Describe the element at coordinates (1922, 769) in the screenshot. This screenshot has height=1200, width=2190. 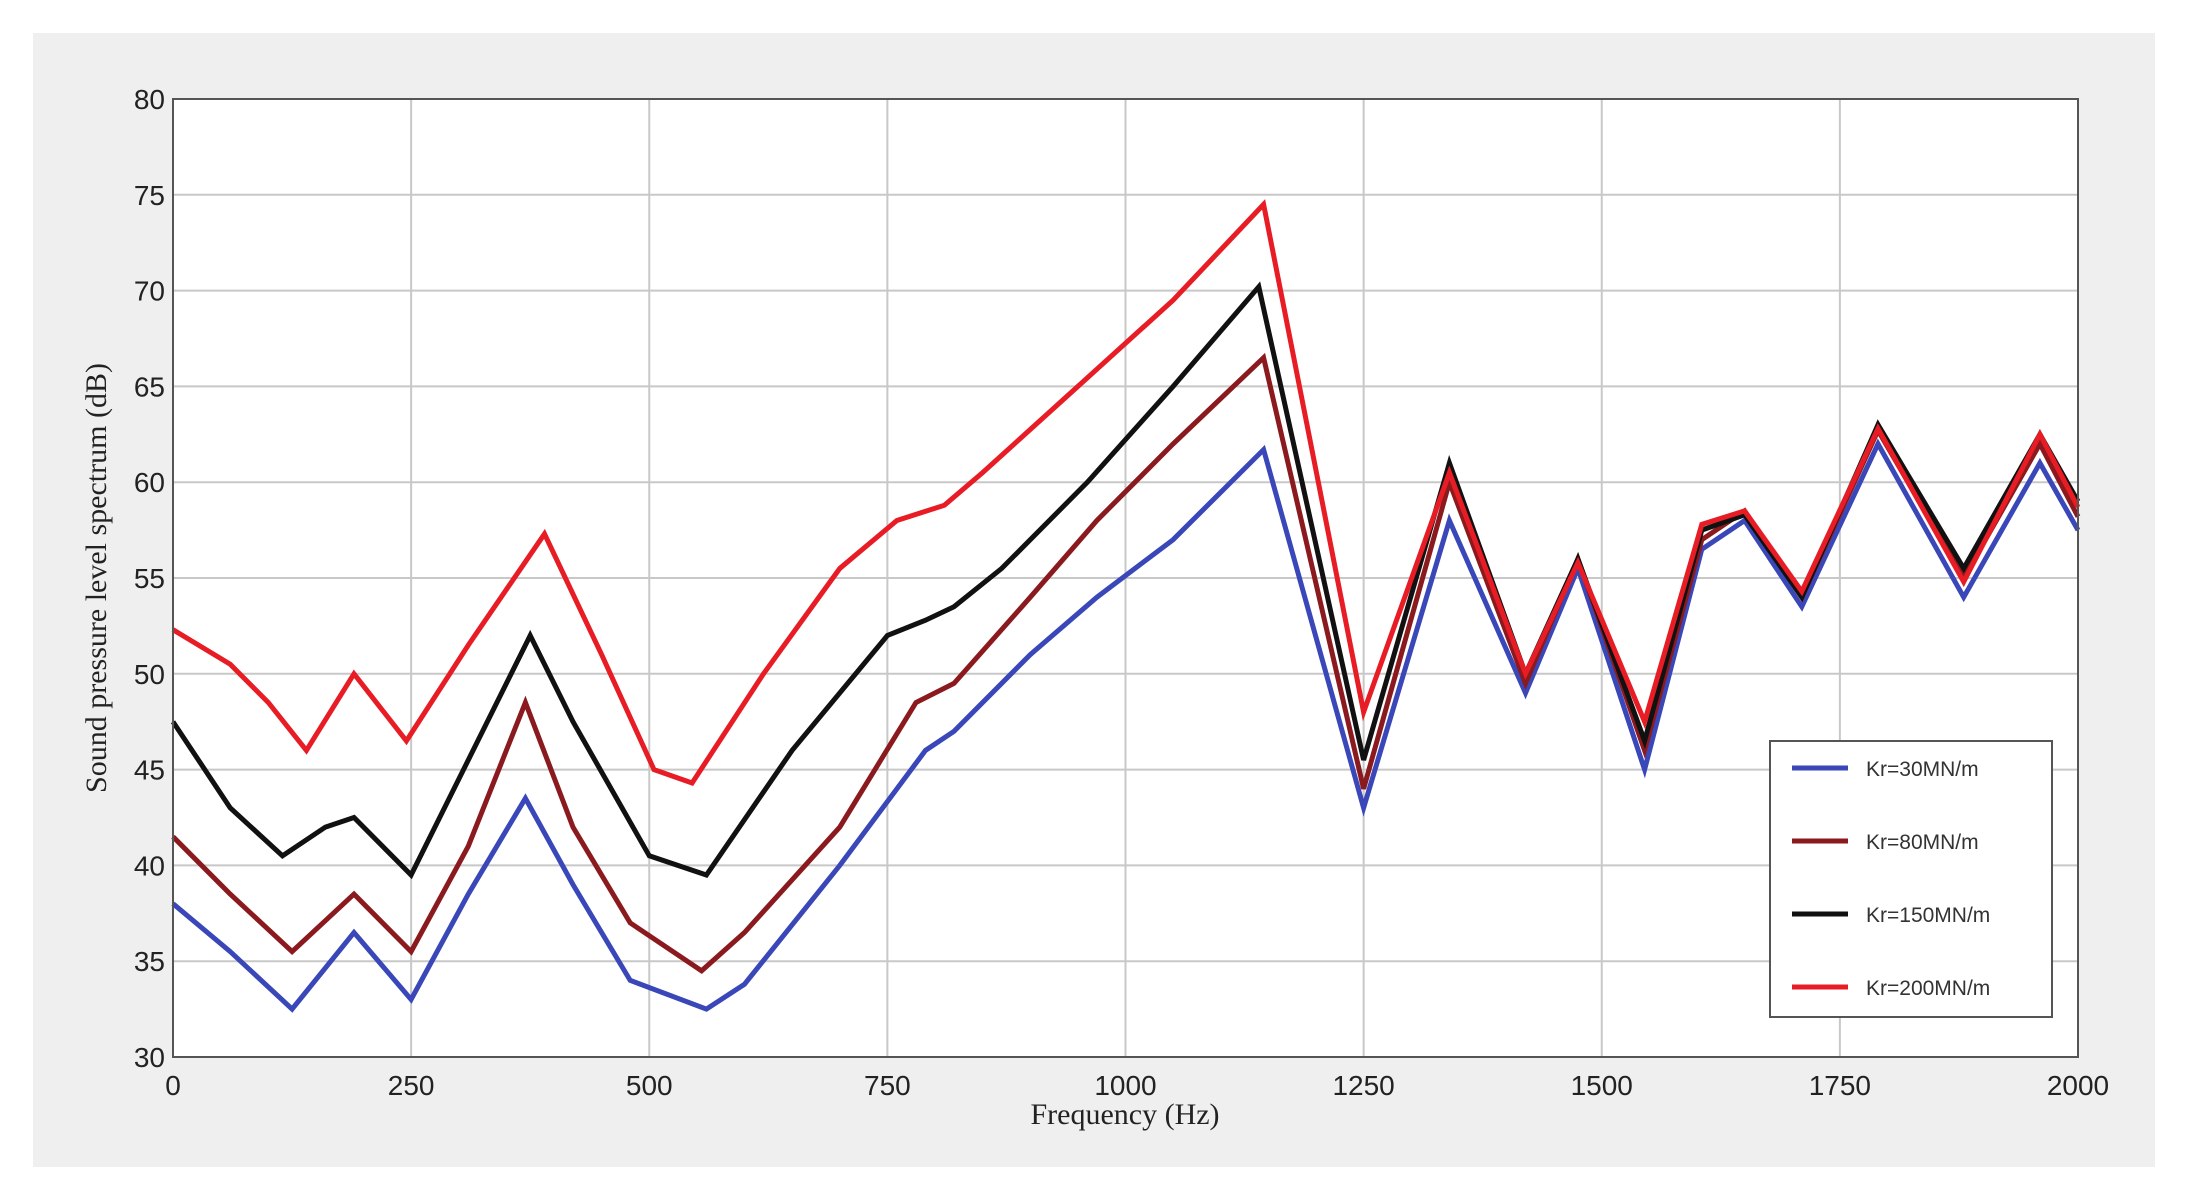
I see `legend-label: Kr=30MN/m` at that location.